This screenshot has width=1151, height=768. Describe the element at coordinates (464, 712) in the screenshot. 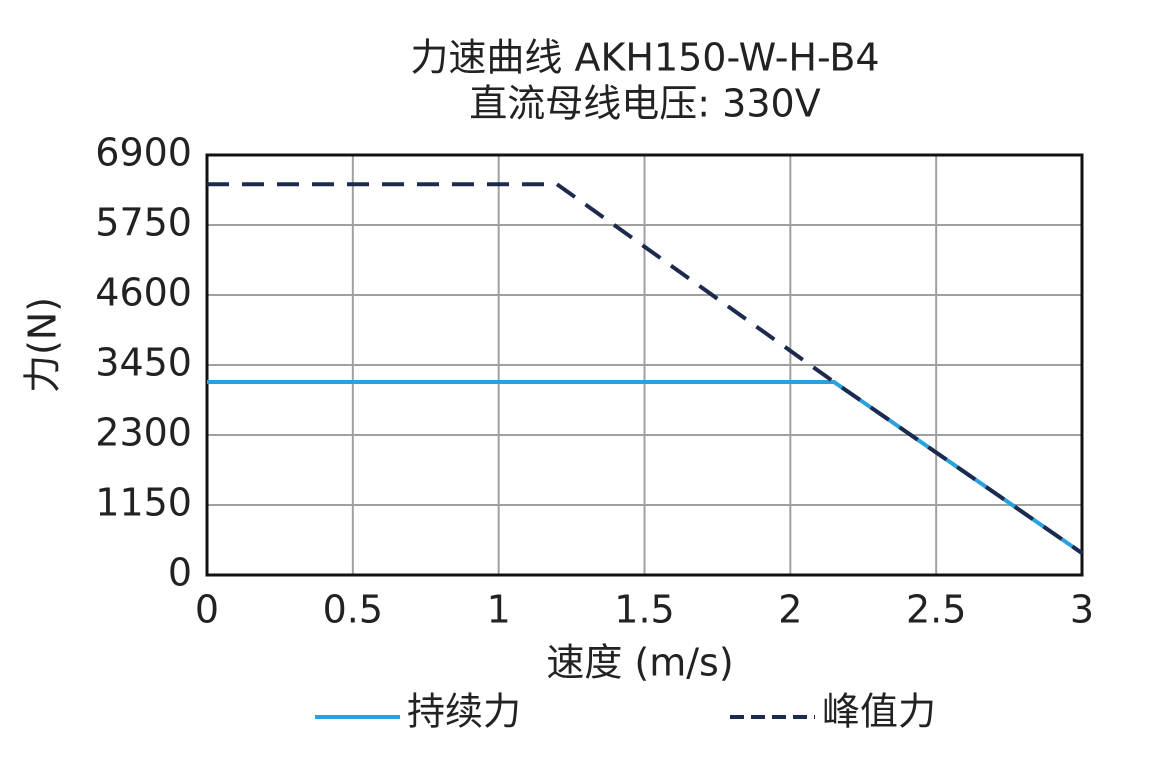

I see `legend-label: 持续力` at that location.